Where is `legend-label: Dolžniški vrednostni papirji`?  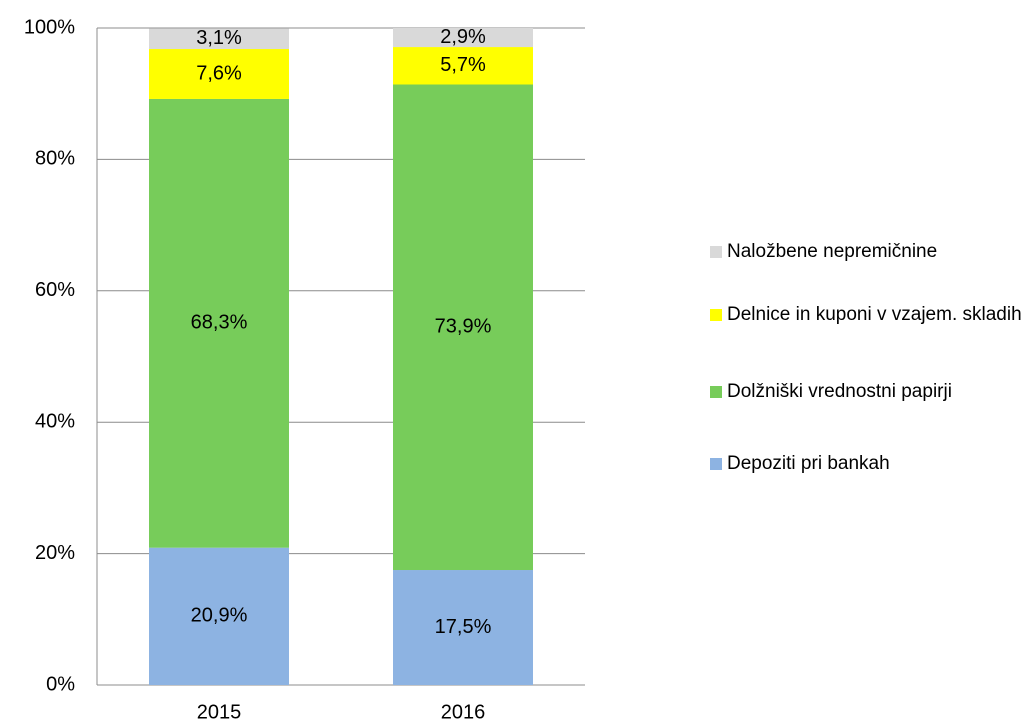
legend-label: Dolžniški vrednostni papirji is located at coordinates (839, 391).